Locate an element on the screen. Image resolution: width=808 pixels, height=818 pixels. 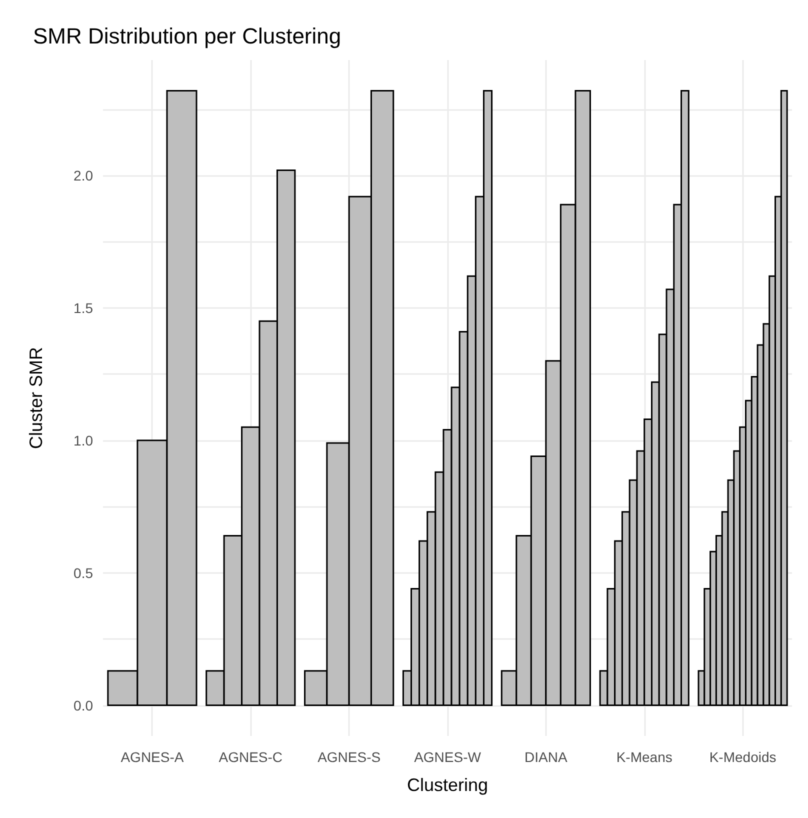
chart-title: SMR Distribution per Clustering is located at coordinates (187, 36).